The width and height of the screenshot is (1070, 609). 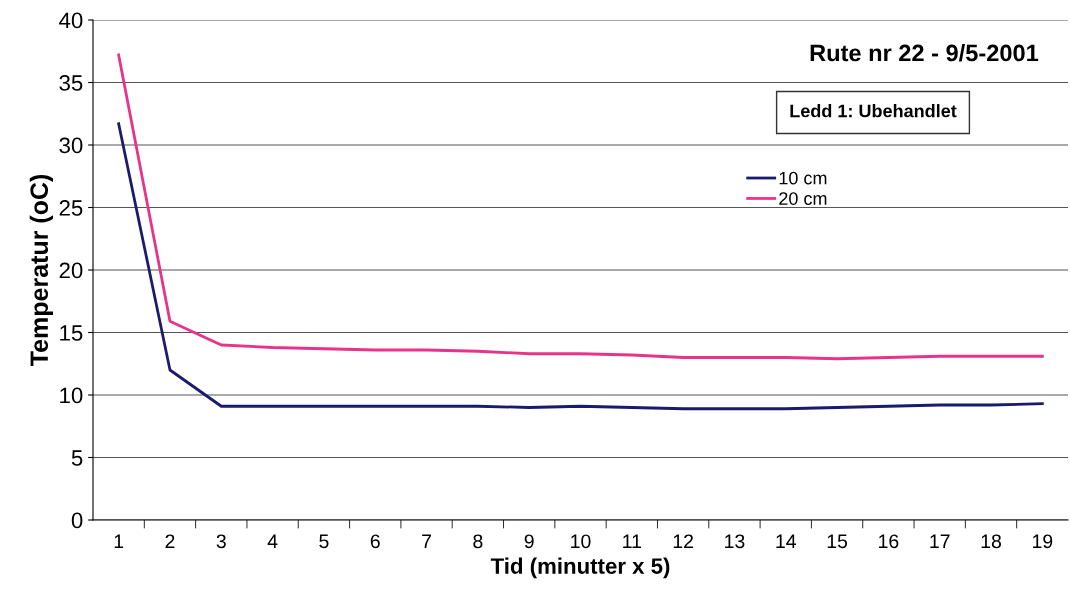 What do you see at coordinates (924, 53) in the screenshot?
I see `text: Rute nr 22 - 9/5-2001` at bounding box center [924, 53].